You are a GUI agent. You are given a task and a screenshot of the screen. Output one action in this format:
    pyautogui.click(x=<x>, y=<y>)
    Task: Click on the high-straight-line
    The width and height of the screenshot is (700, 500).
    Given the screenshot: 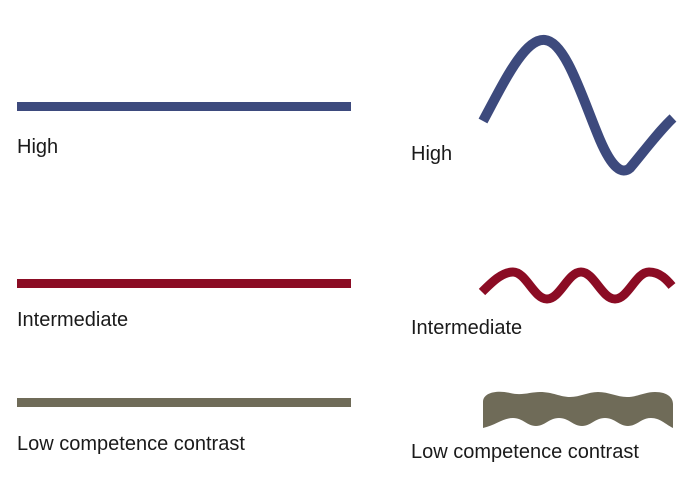 What is the action you would take?
    pyautogui.click(x=184, y=106)
    